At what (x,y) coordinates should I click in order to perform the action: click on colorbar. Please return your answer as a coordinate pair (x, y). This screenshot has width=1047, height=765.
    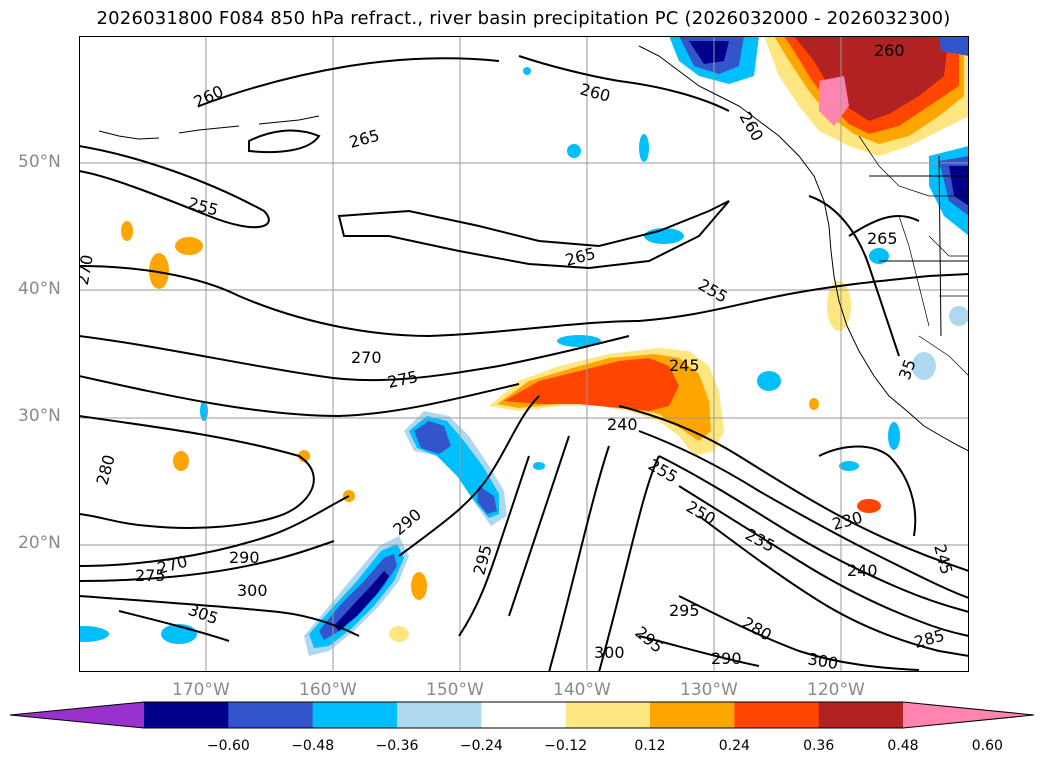
    Looking at the image, I should click on (522, 715).